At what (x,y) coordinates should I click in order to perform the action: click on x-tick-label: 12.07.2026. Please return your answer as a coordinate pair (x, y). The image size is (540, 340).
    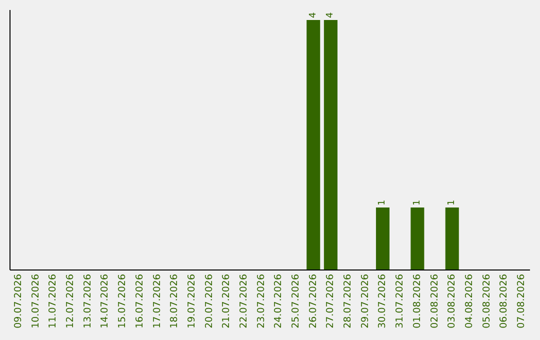
    Looking at the image, I should click on (70, 301).